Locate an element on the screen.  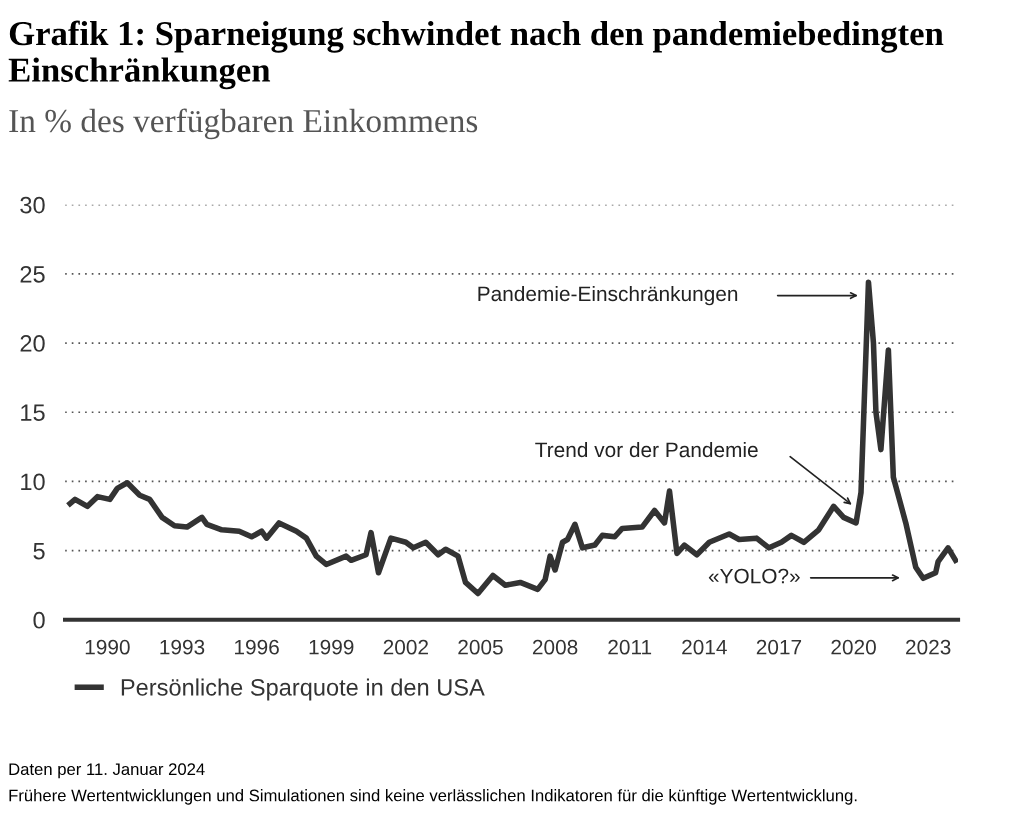
y-tick-label: 5 is located at coordinates (39, 551).